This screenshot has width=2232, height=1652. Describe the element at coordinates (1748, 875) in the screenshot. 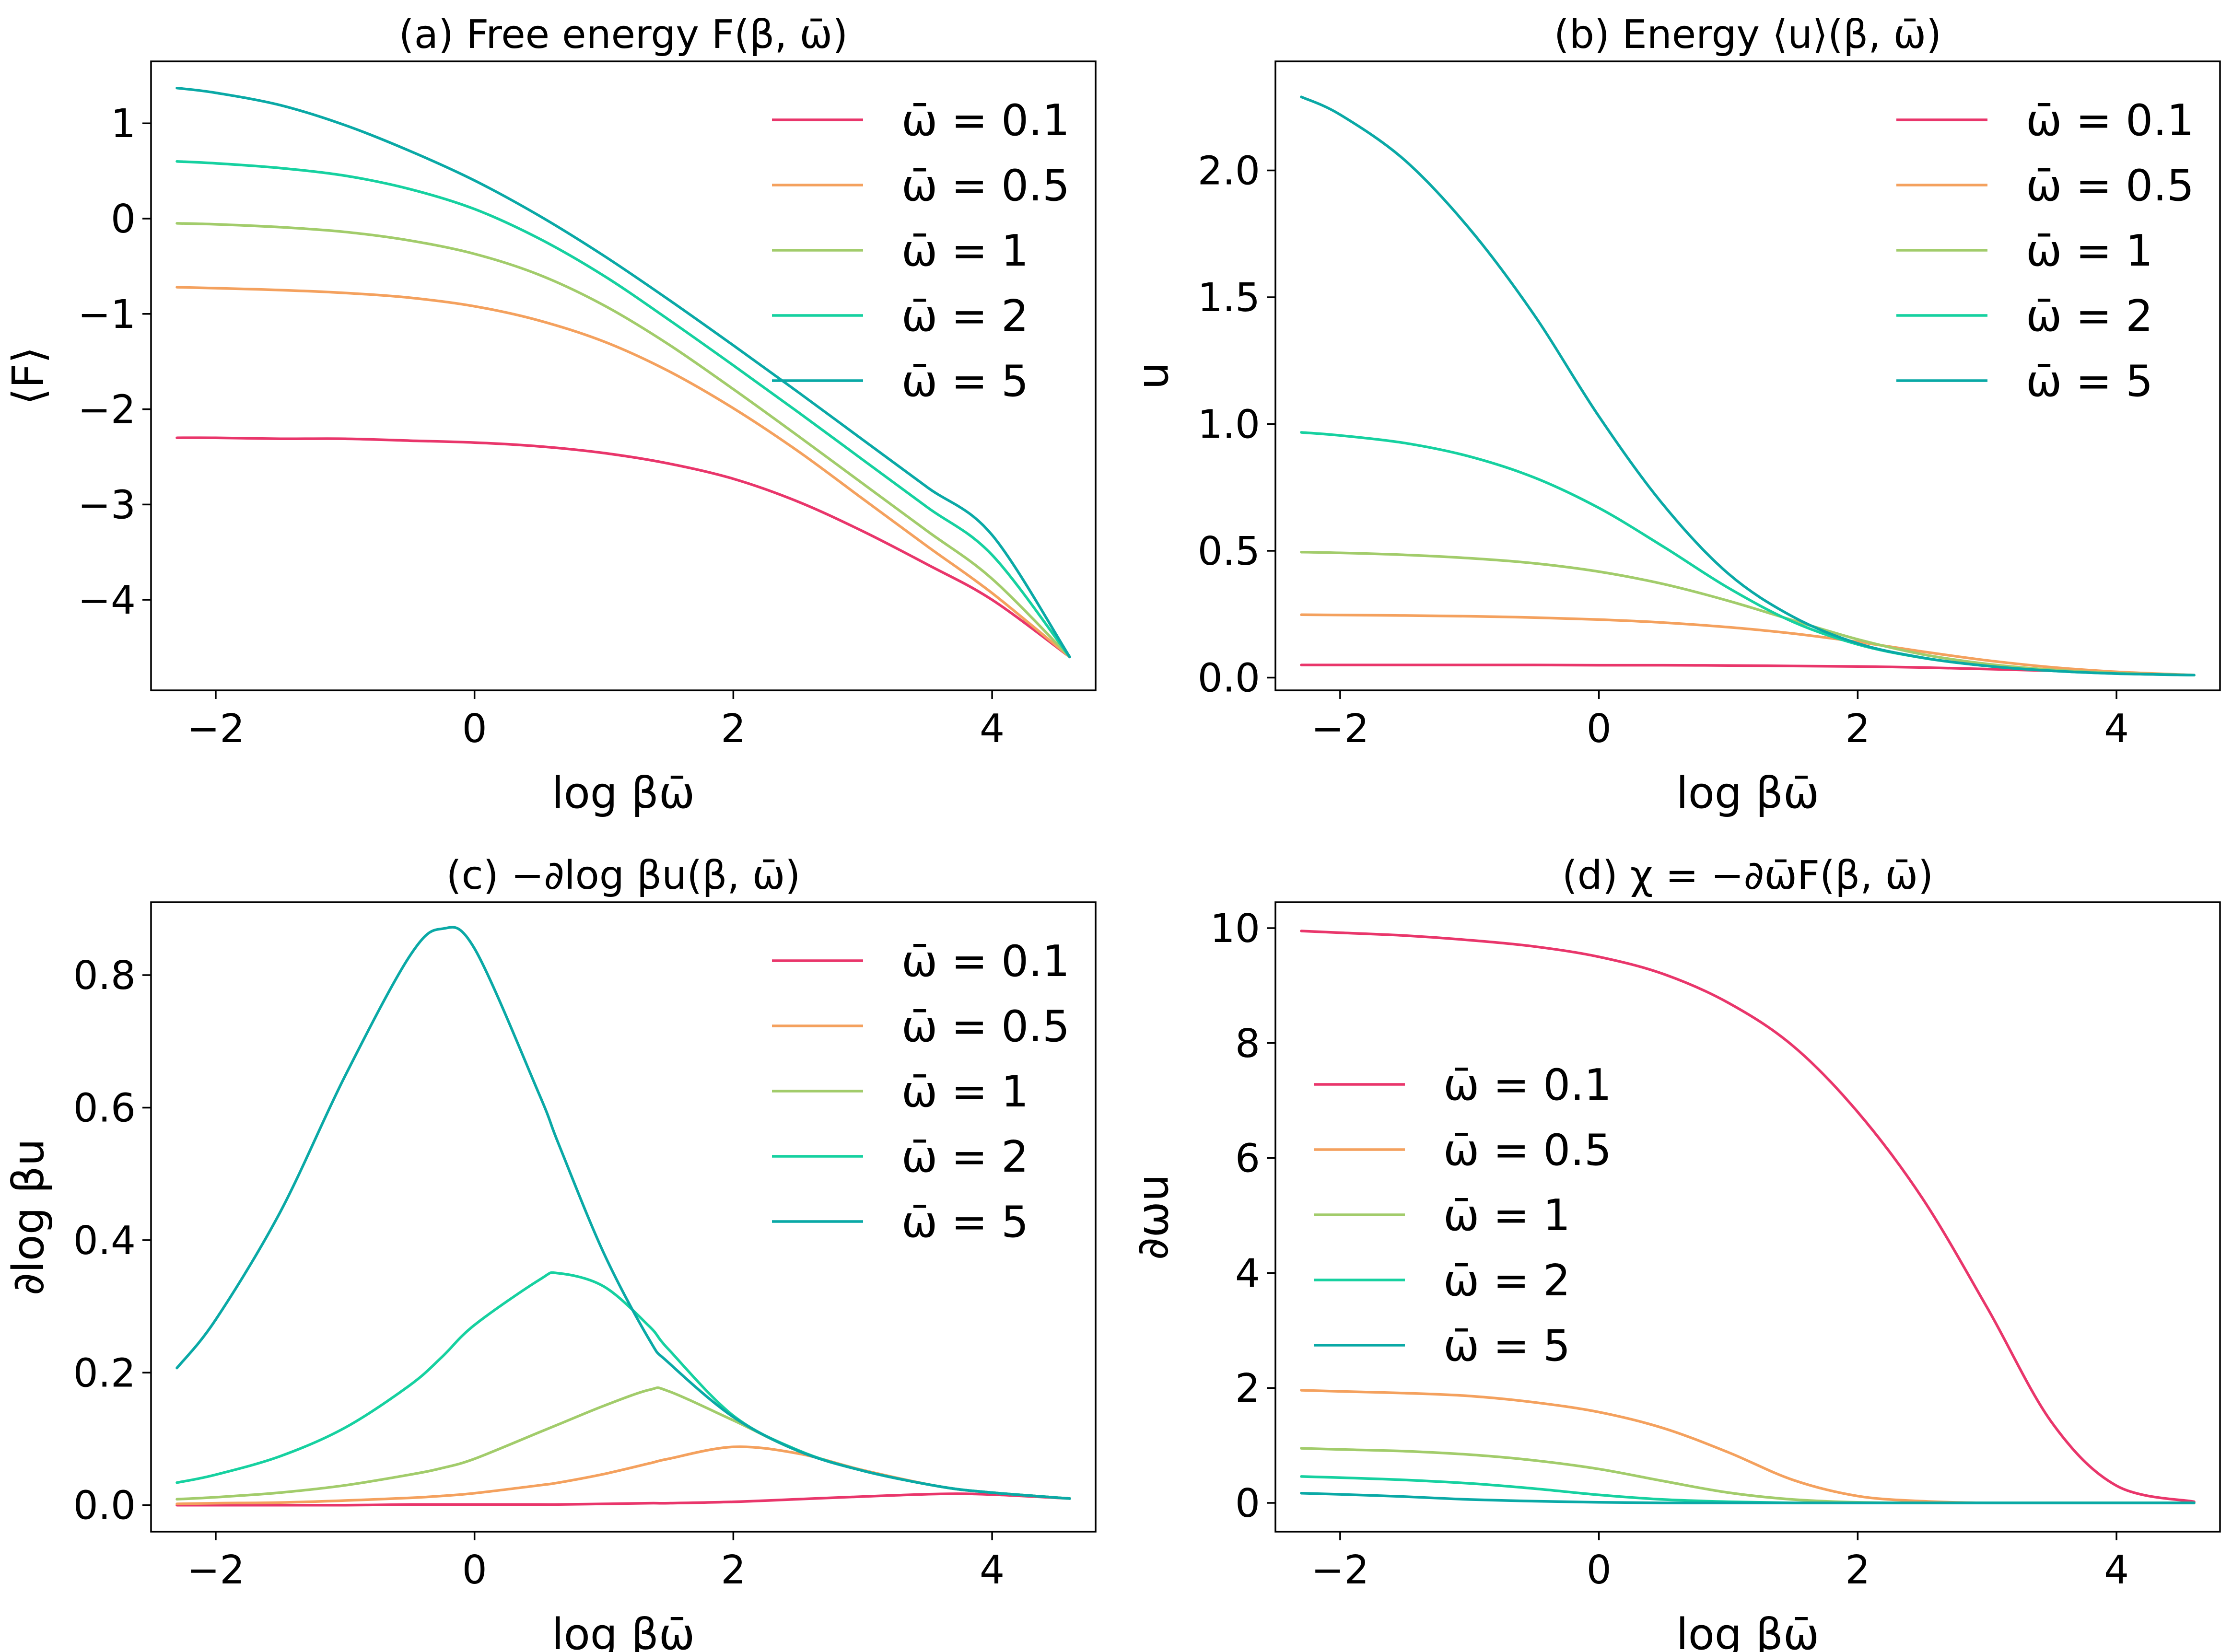

I see `panel-title-d: (d) χ = −∂ω̄F(β, ω̄)` at that location.